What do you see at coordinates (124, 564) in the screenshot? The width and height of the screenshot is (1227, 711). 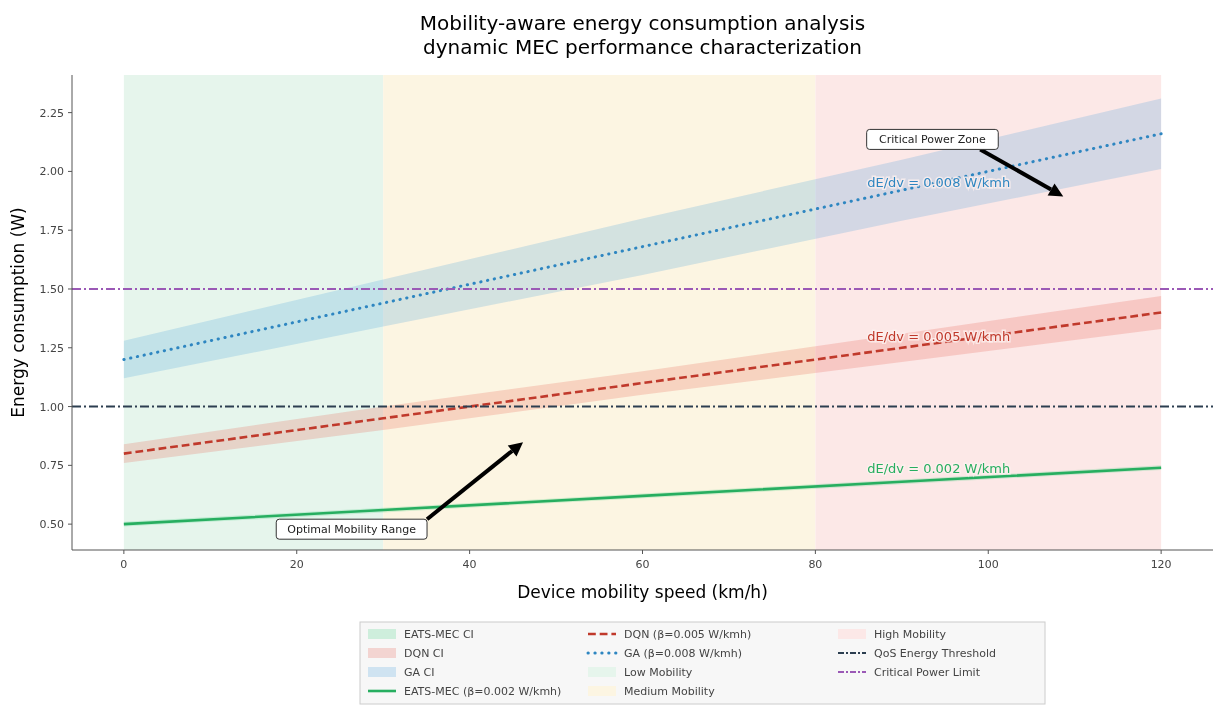 I see `x-tick-label: 0` at bounding box center [124, 564].